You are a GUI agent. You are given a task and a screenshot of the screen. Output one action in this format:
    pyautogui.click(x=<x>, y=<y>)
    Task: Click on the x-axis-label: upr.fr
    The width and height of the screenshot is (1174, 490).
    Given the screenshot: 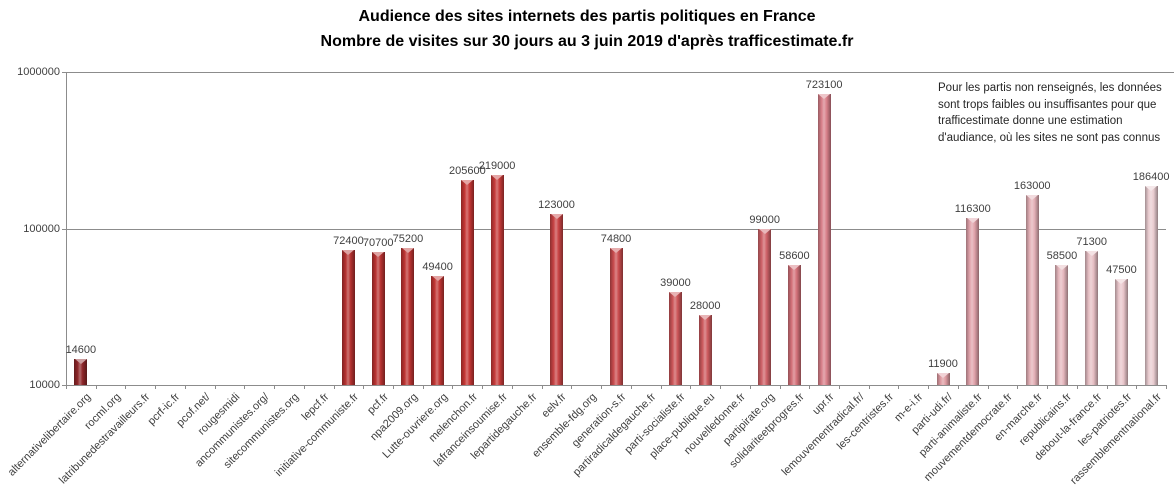 What is the action you would take?
    pyautogui.click(x=823, y=404)
    